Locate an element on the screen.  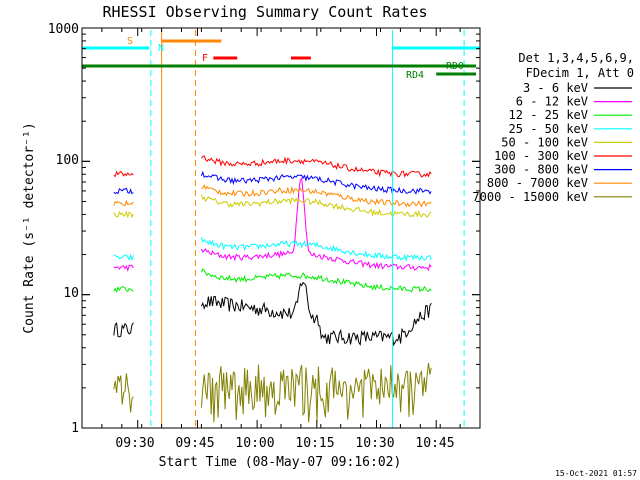
flare-label: F is located at coordinates (205, 58).